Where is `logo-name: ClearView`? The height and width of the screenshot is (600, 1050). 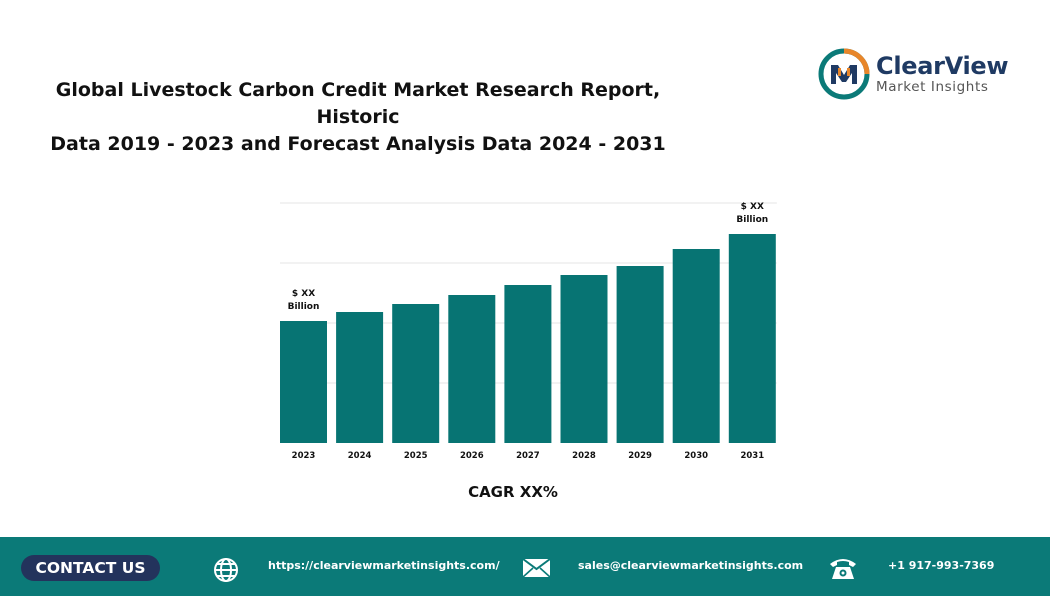 logo-name: ClearView is located at coordinates (942, 66).